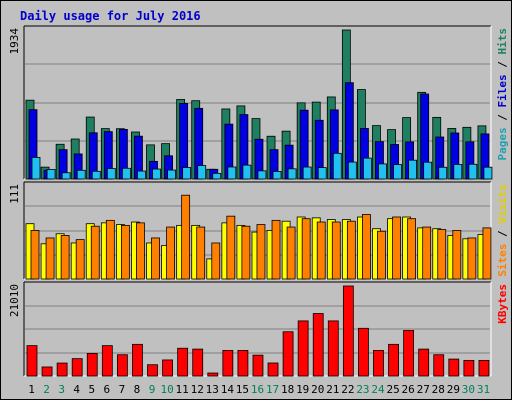 The image size is (512, 400). Describe the element at coordinates (483, 389) in the screenshot. I see `x-tick-label: 31` at that location.